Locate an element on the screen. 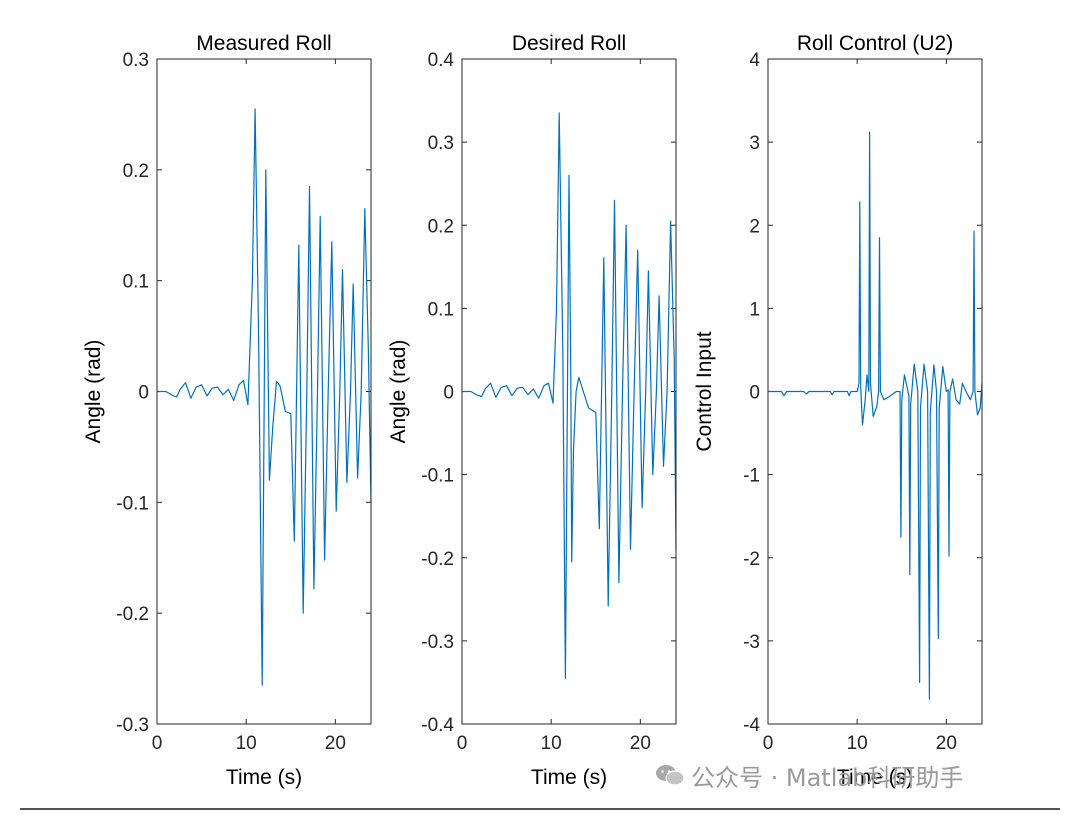 This screenshot has width=1080, height=815. plot-title: Measured Roll is located at coordinates (263, 43).